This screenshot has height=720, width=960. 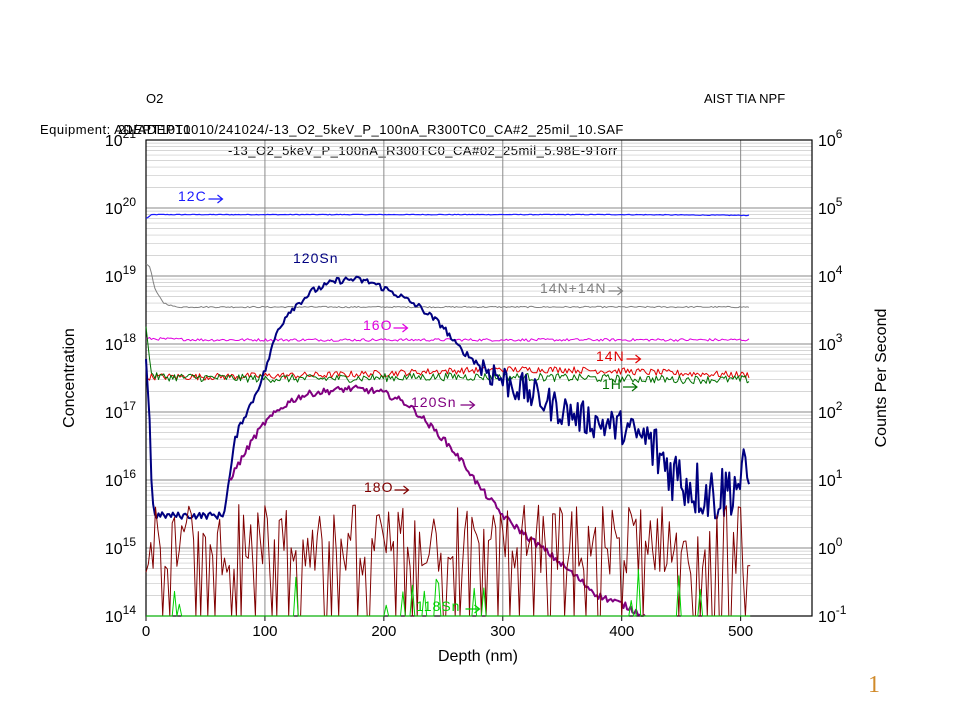 What do you see at coordinates (621, 631) in the screenshot?
I see `x-tick-label: 400` at bounding box center [621, 631].